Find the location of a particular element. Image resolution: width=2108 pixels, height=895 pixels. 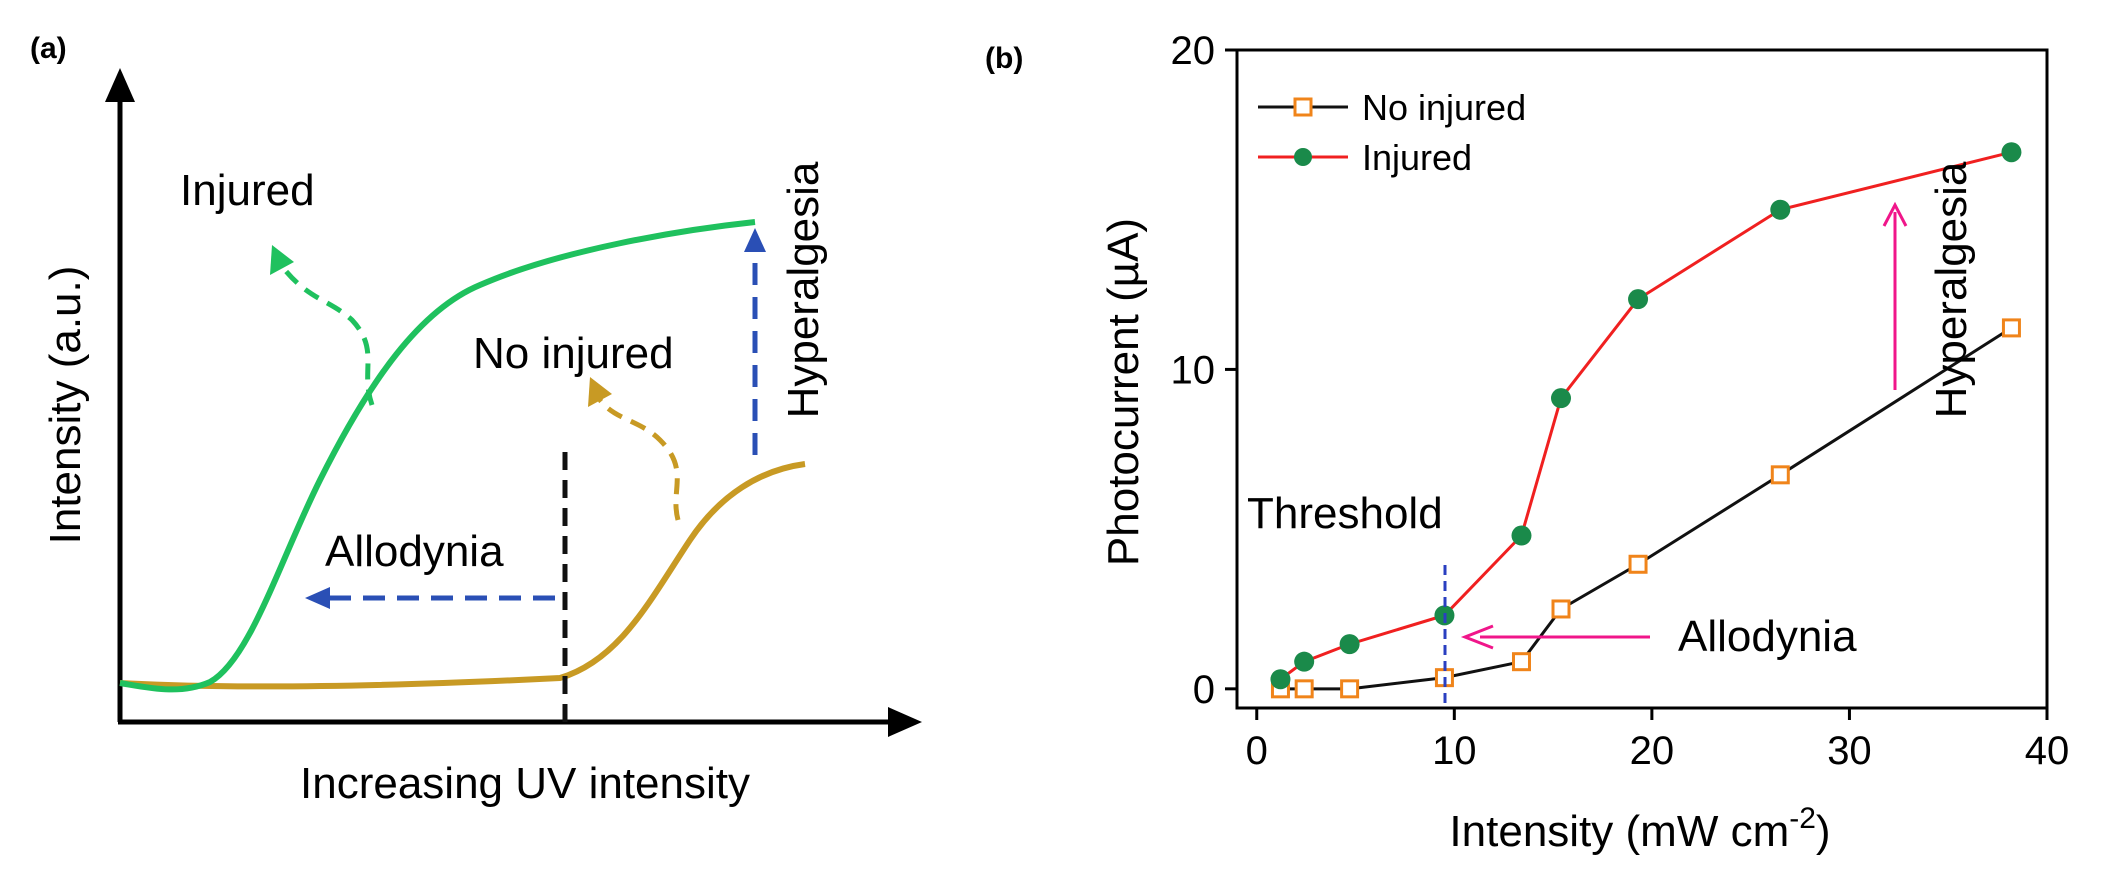

panel-a-ylabel: Intensity (a.u.) is located at coordinates (65, 405).